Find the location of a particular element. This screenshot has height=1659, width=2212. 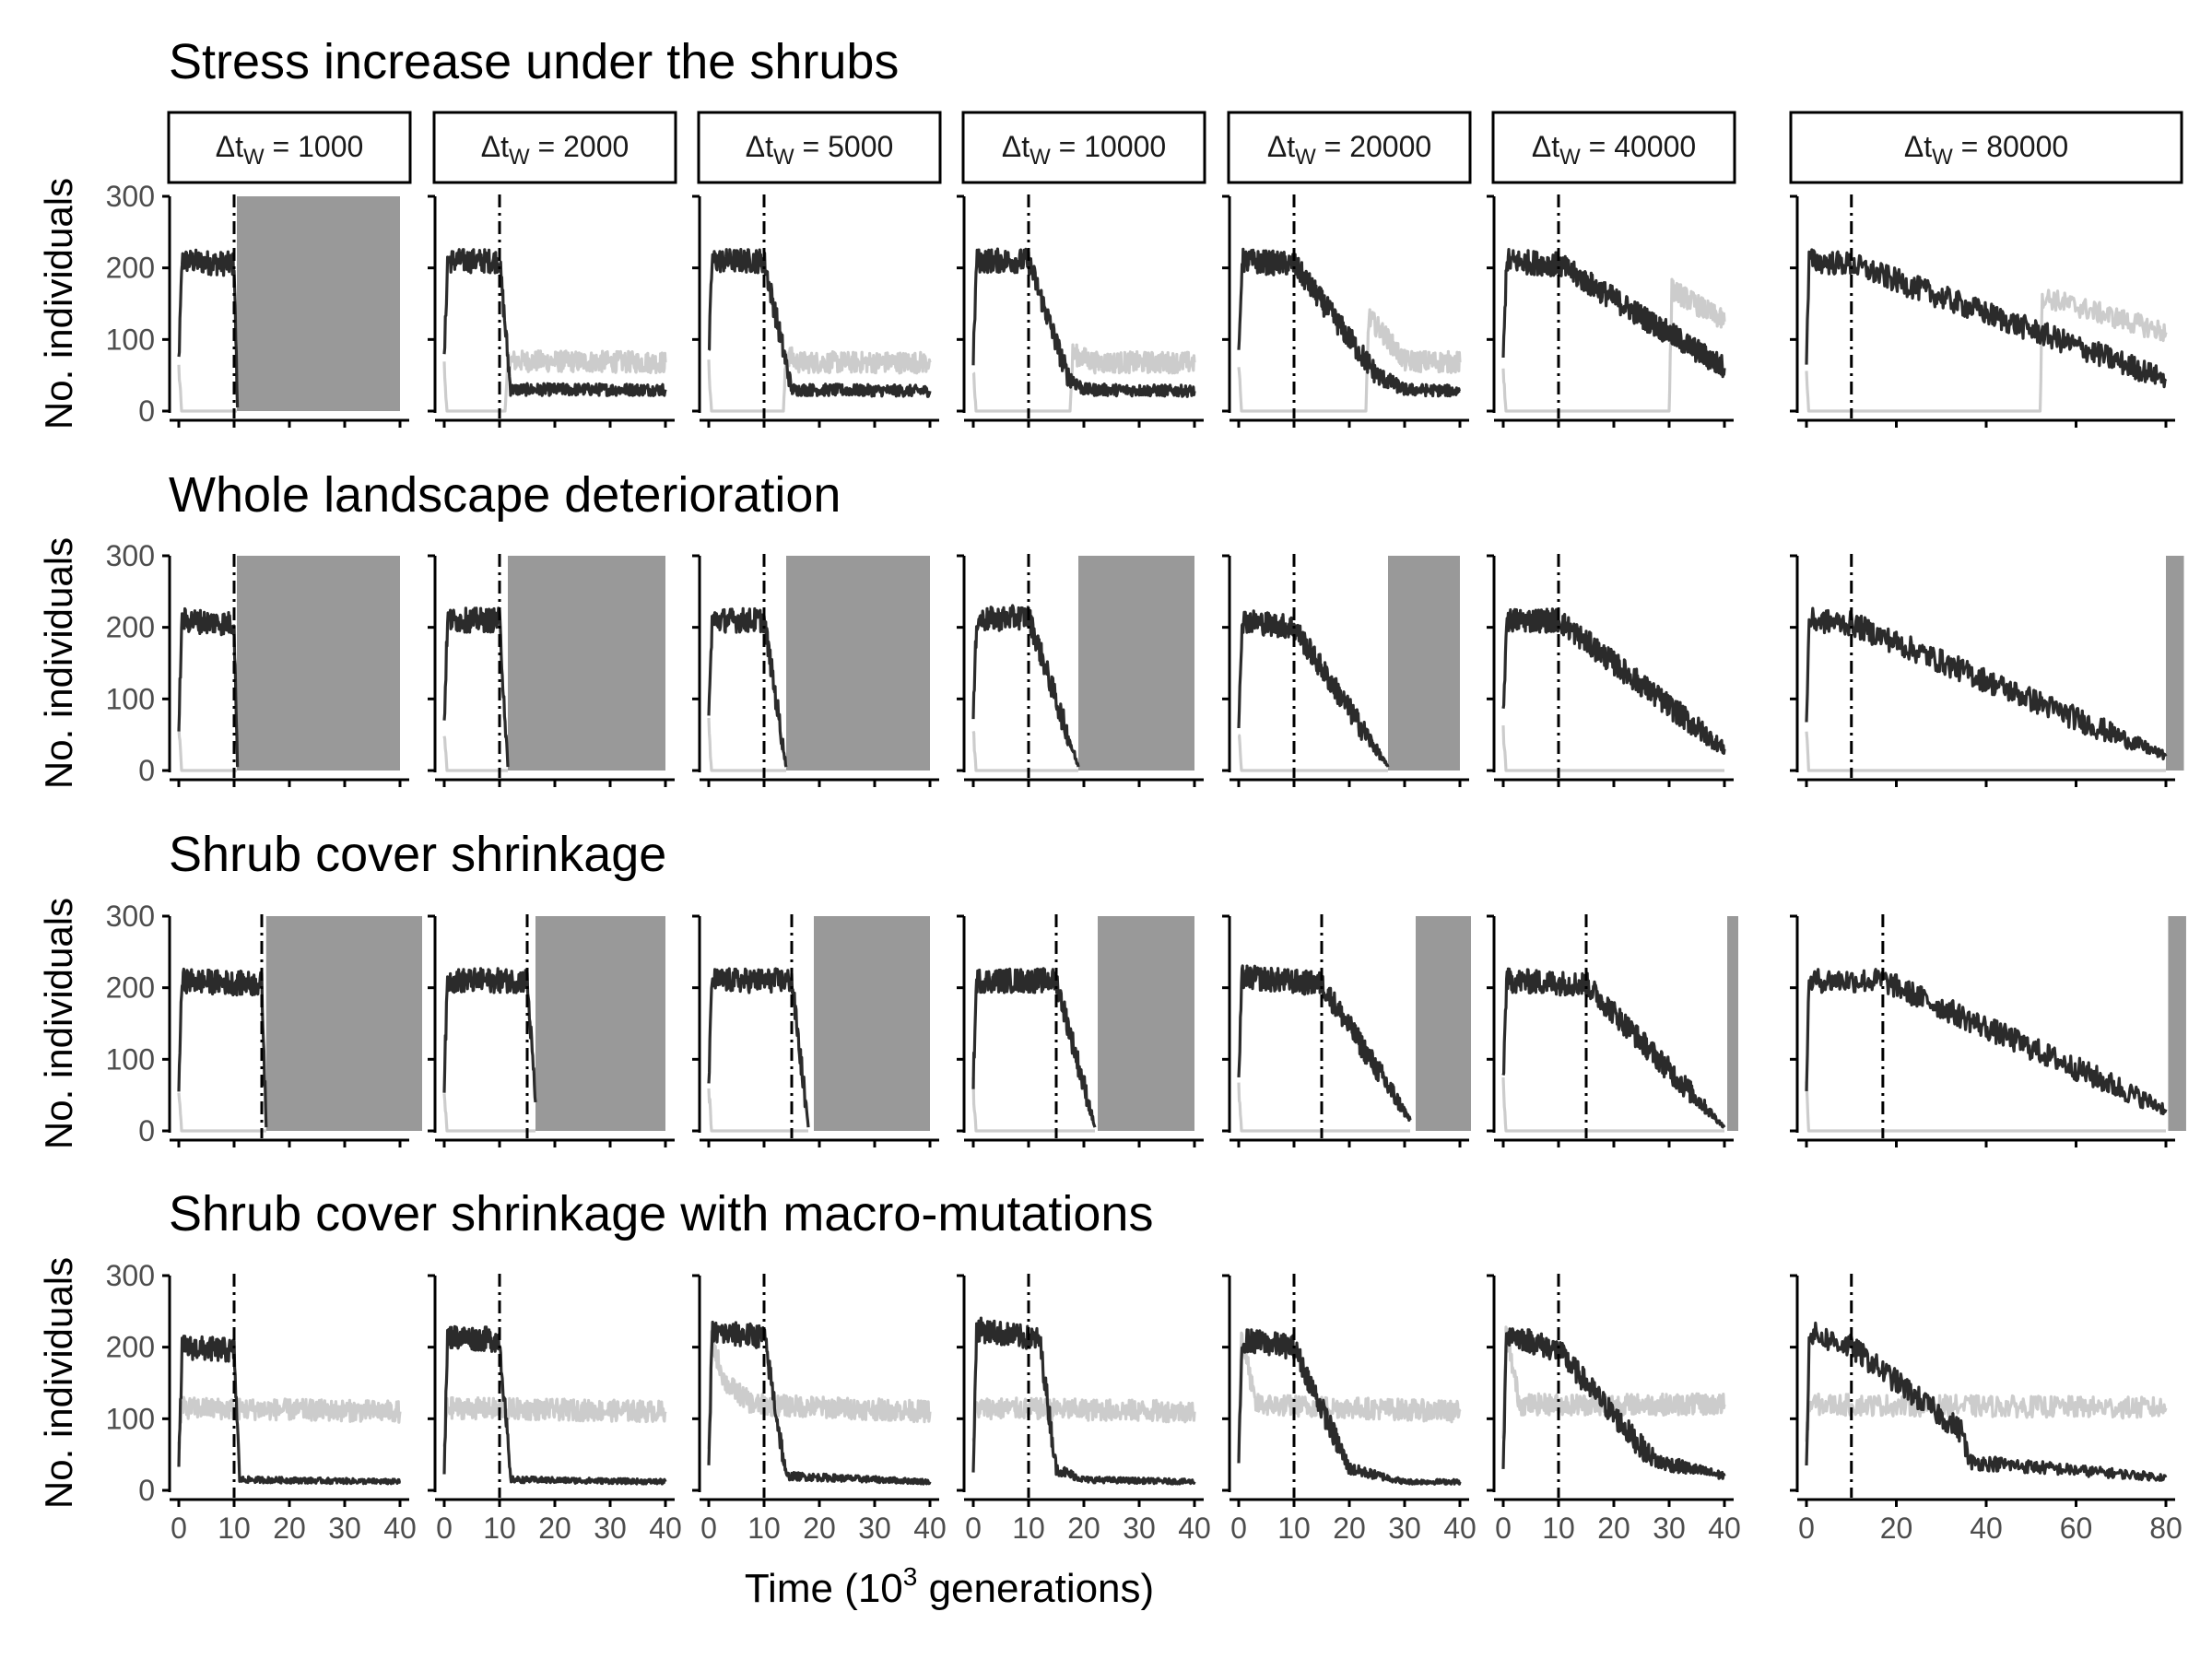

x-tick-label: 80 is located at coordinates (2166, 1528).